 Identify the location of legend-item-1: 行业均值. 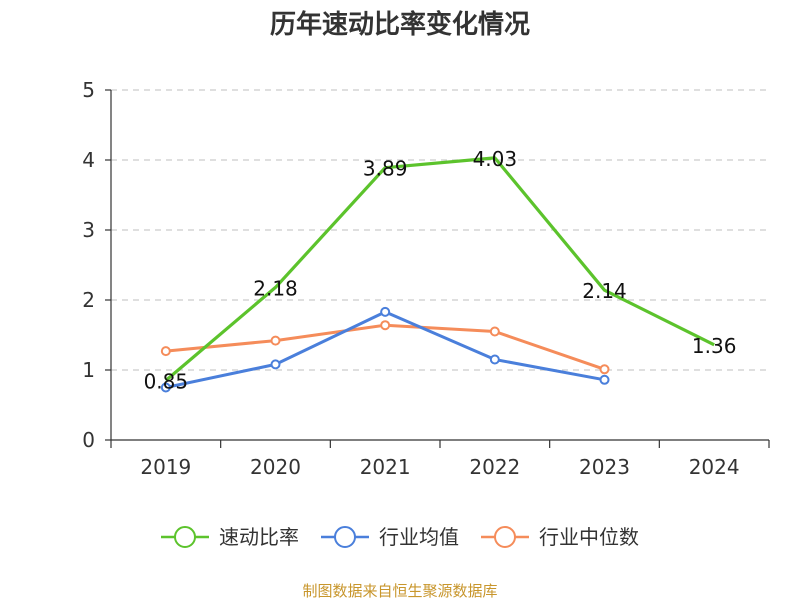
(390, 537).